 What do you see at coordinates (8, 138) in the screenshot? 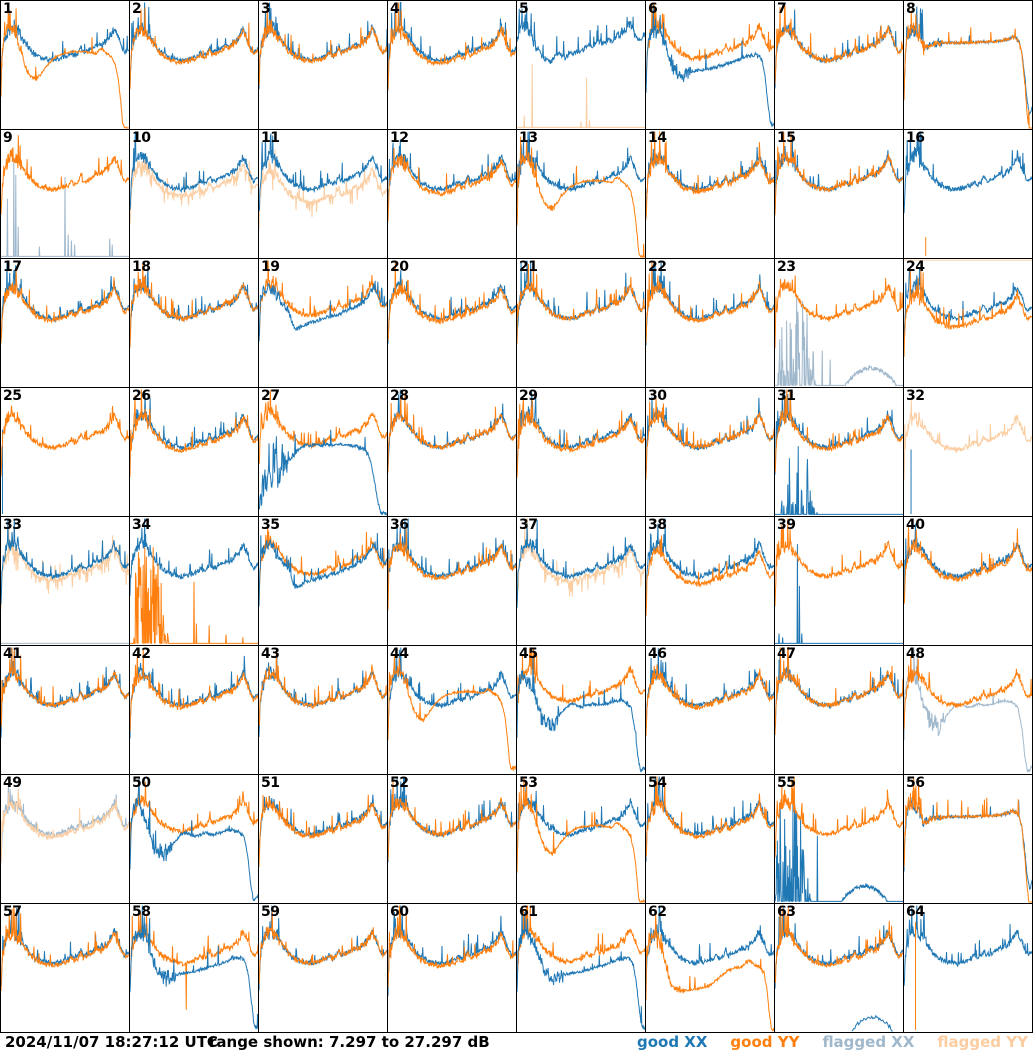
I see `panel-number: 9` at bounding box center [8, 138].